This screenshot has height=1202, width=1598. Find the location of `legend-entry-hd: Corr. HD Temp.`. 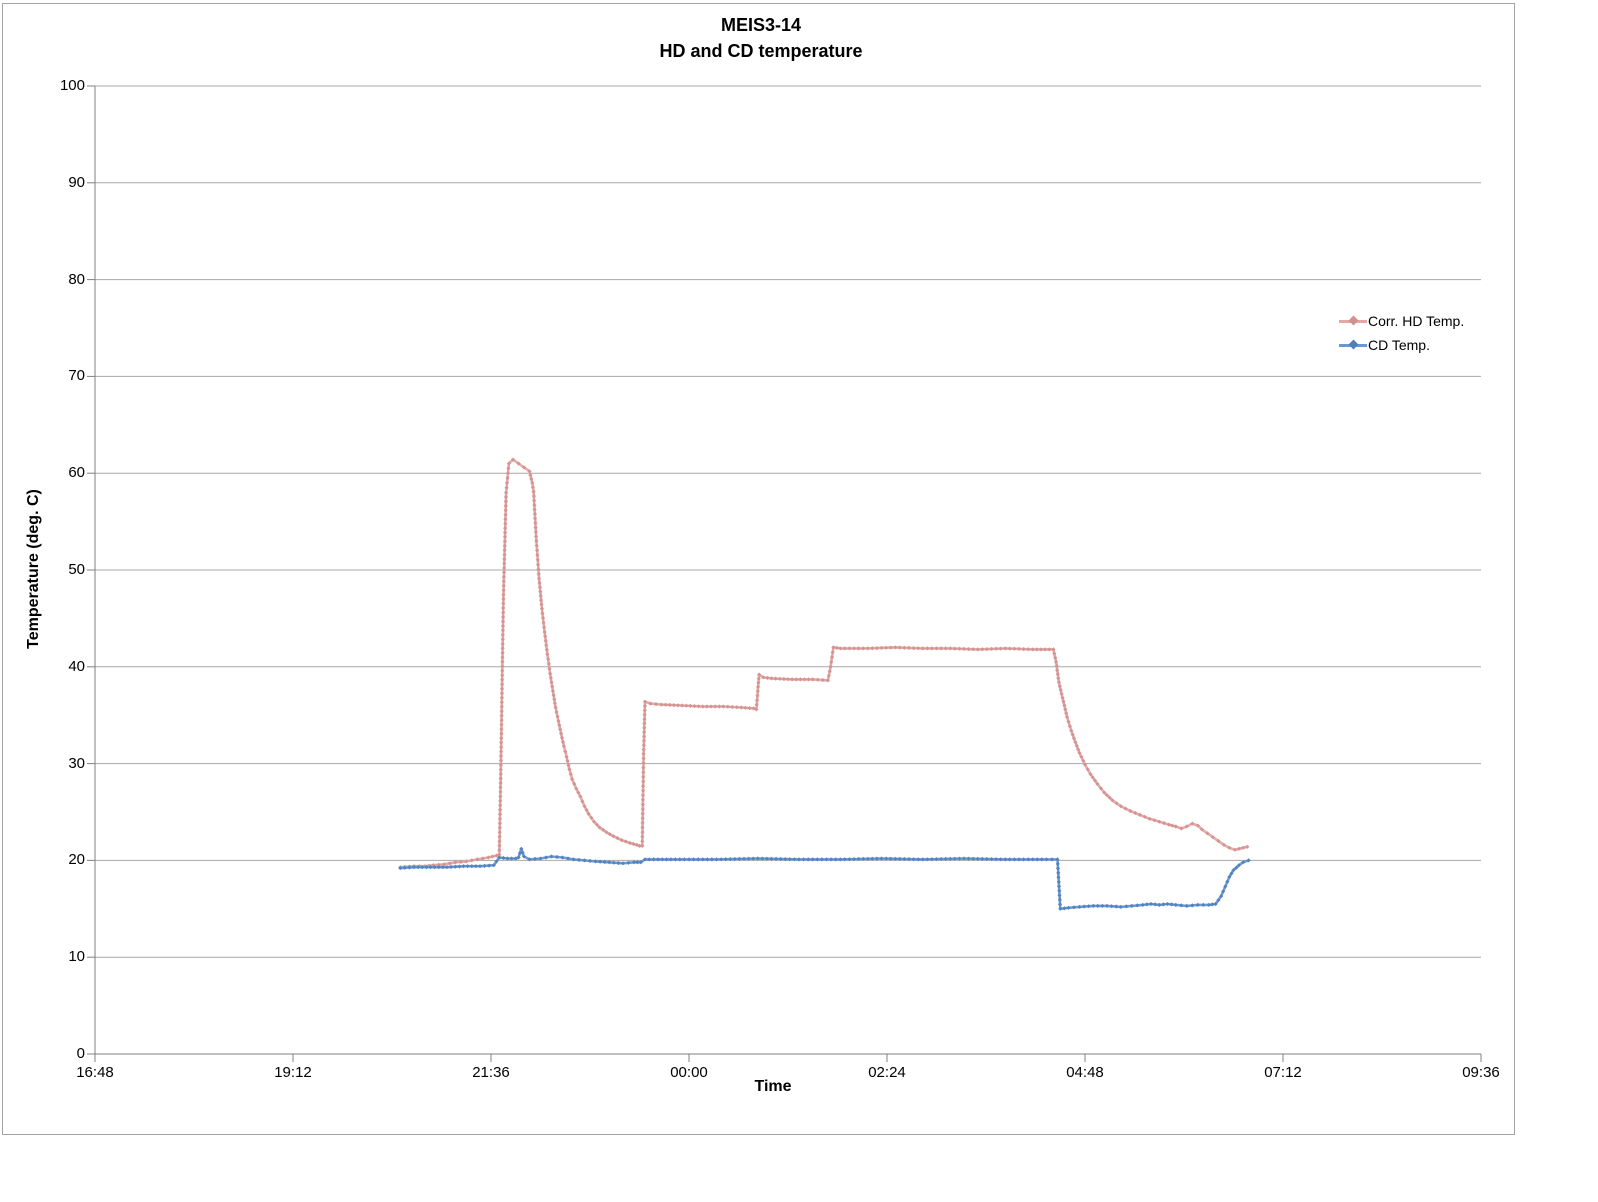

legend-entry-hd: Corr. HD Temp. is located at coordinates (1401, 321).